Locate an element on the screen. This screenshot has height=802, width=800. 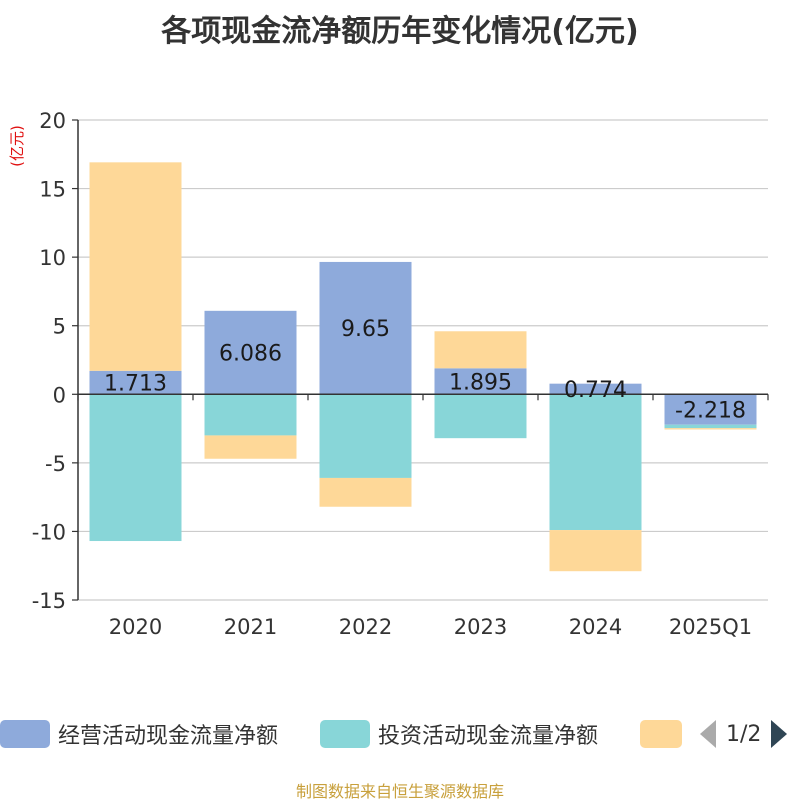
data-label: 1.713 is located at coordinates (135, 384).